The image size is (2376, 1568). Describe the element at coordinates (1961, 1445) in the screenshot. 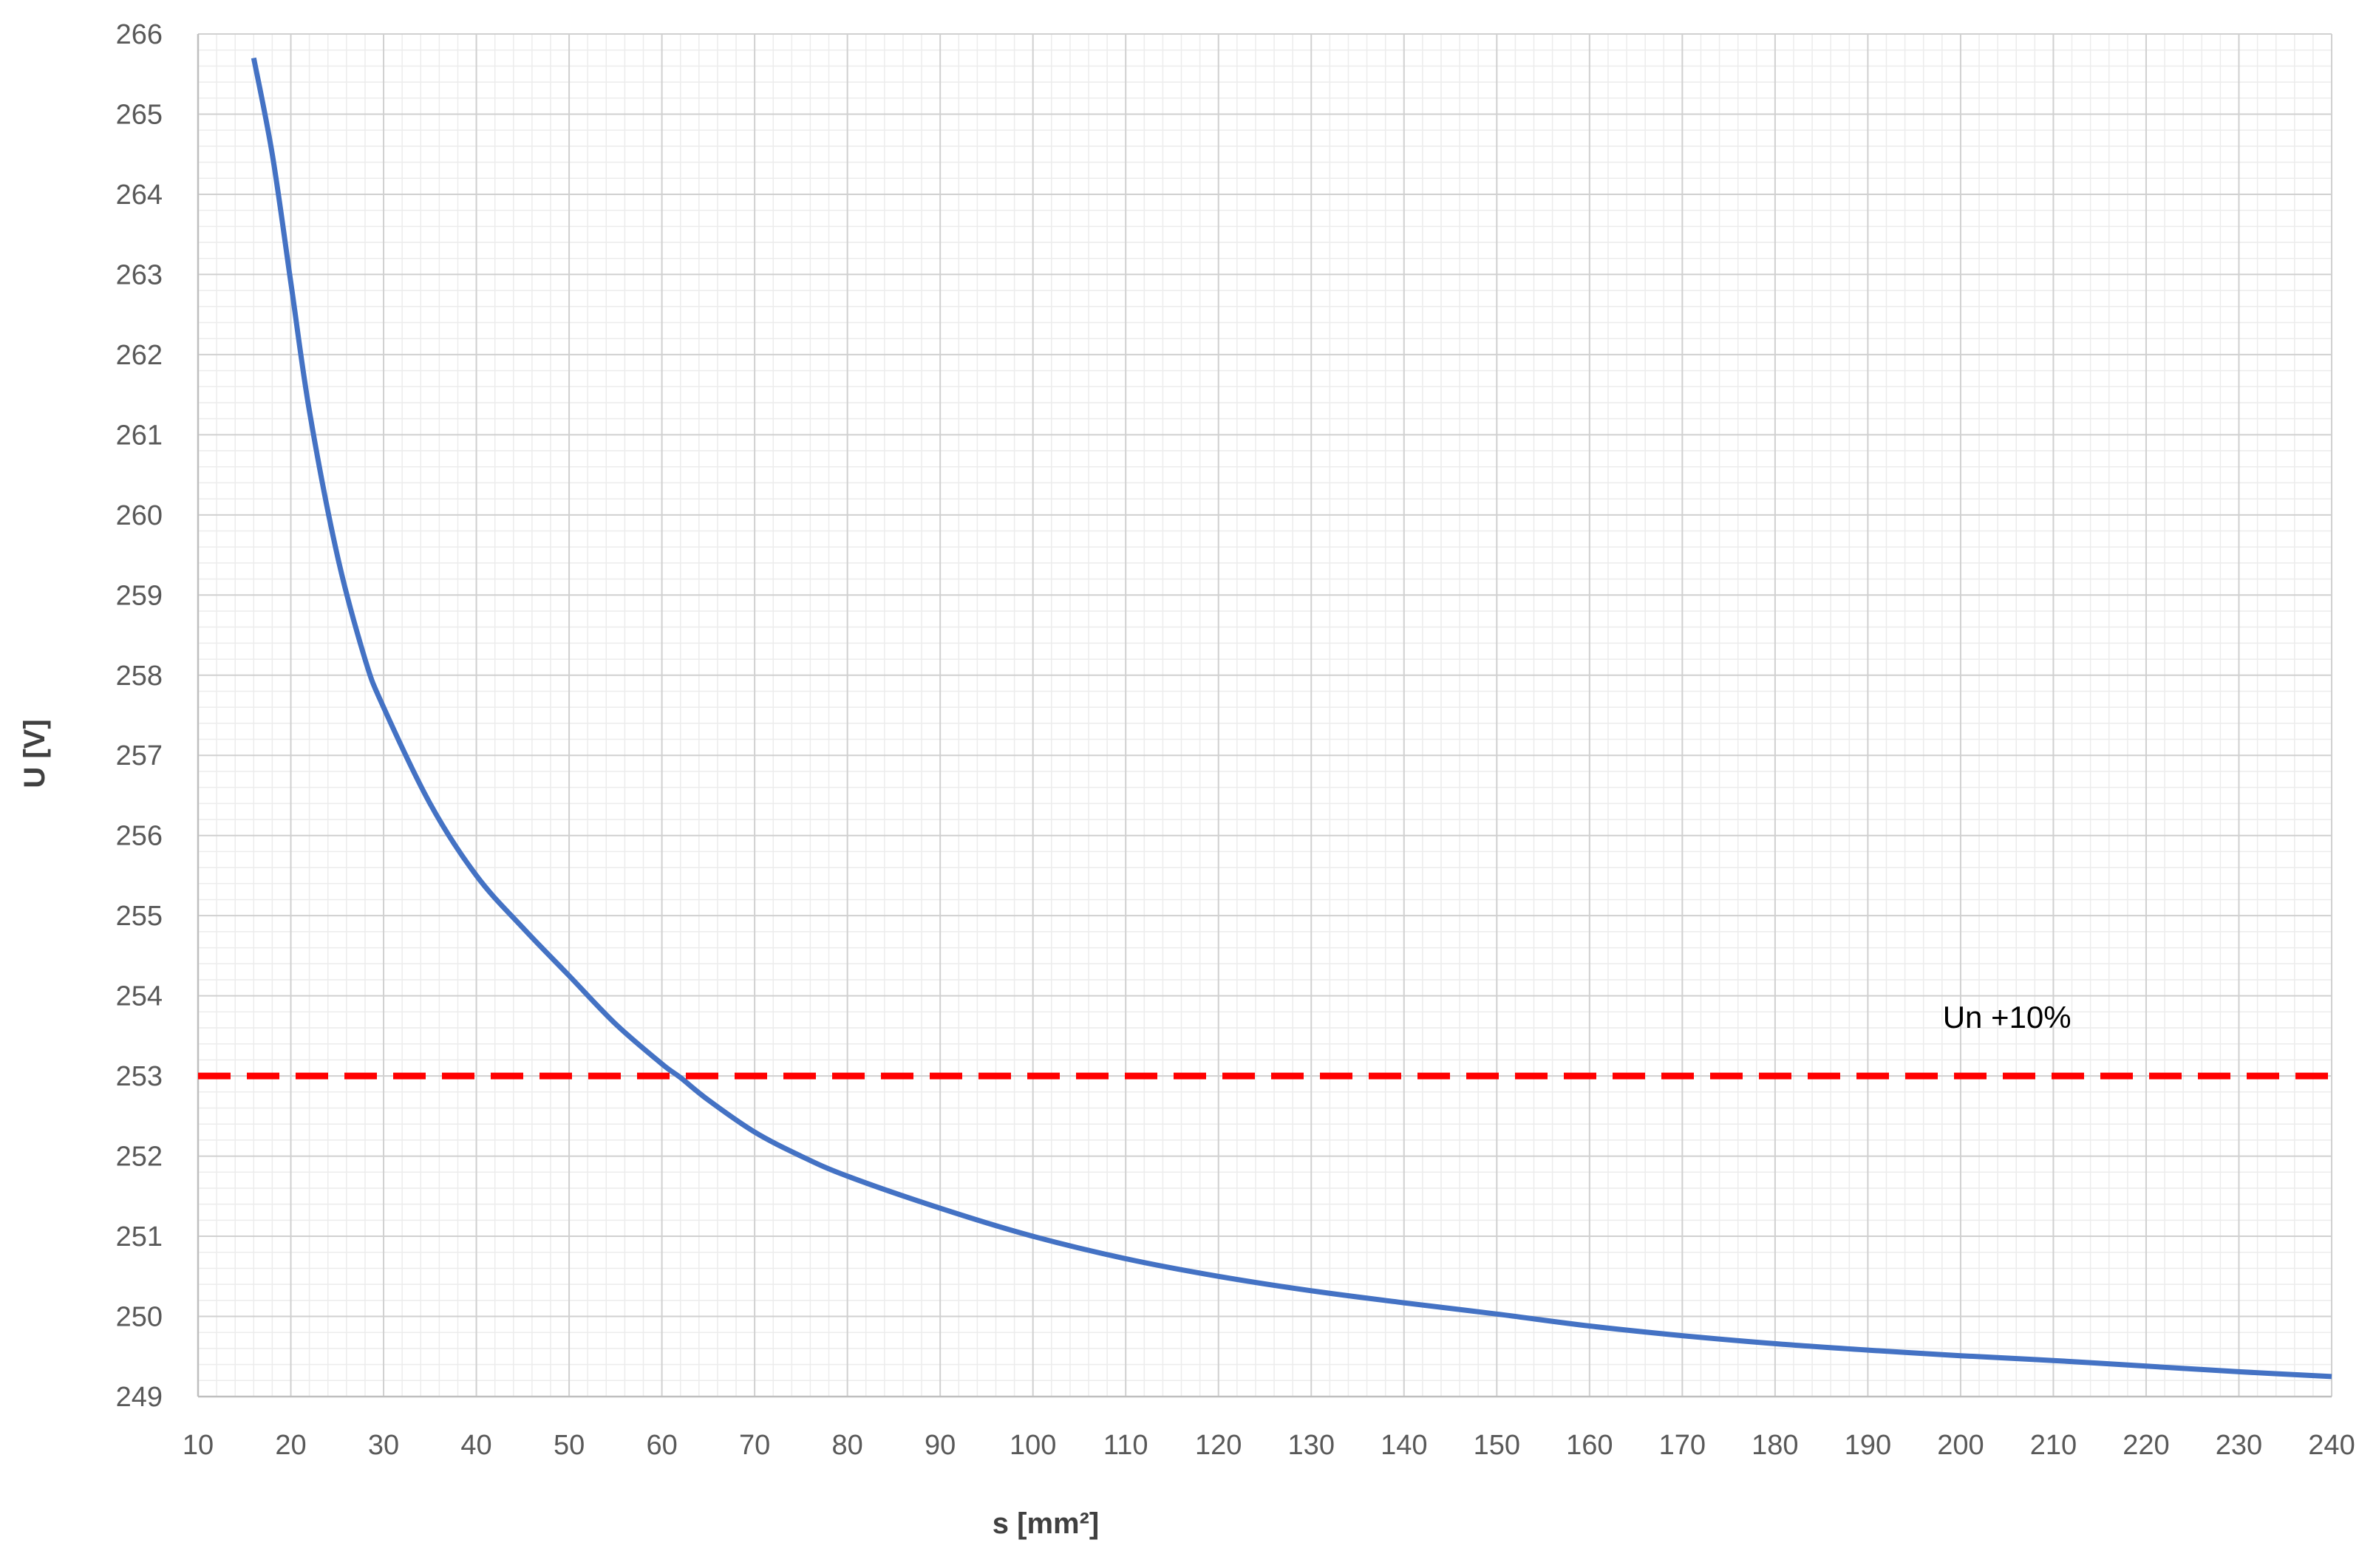

I see `x-tick-label: 200` at that location.